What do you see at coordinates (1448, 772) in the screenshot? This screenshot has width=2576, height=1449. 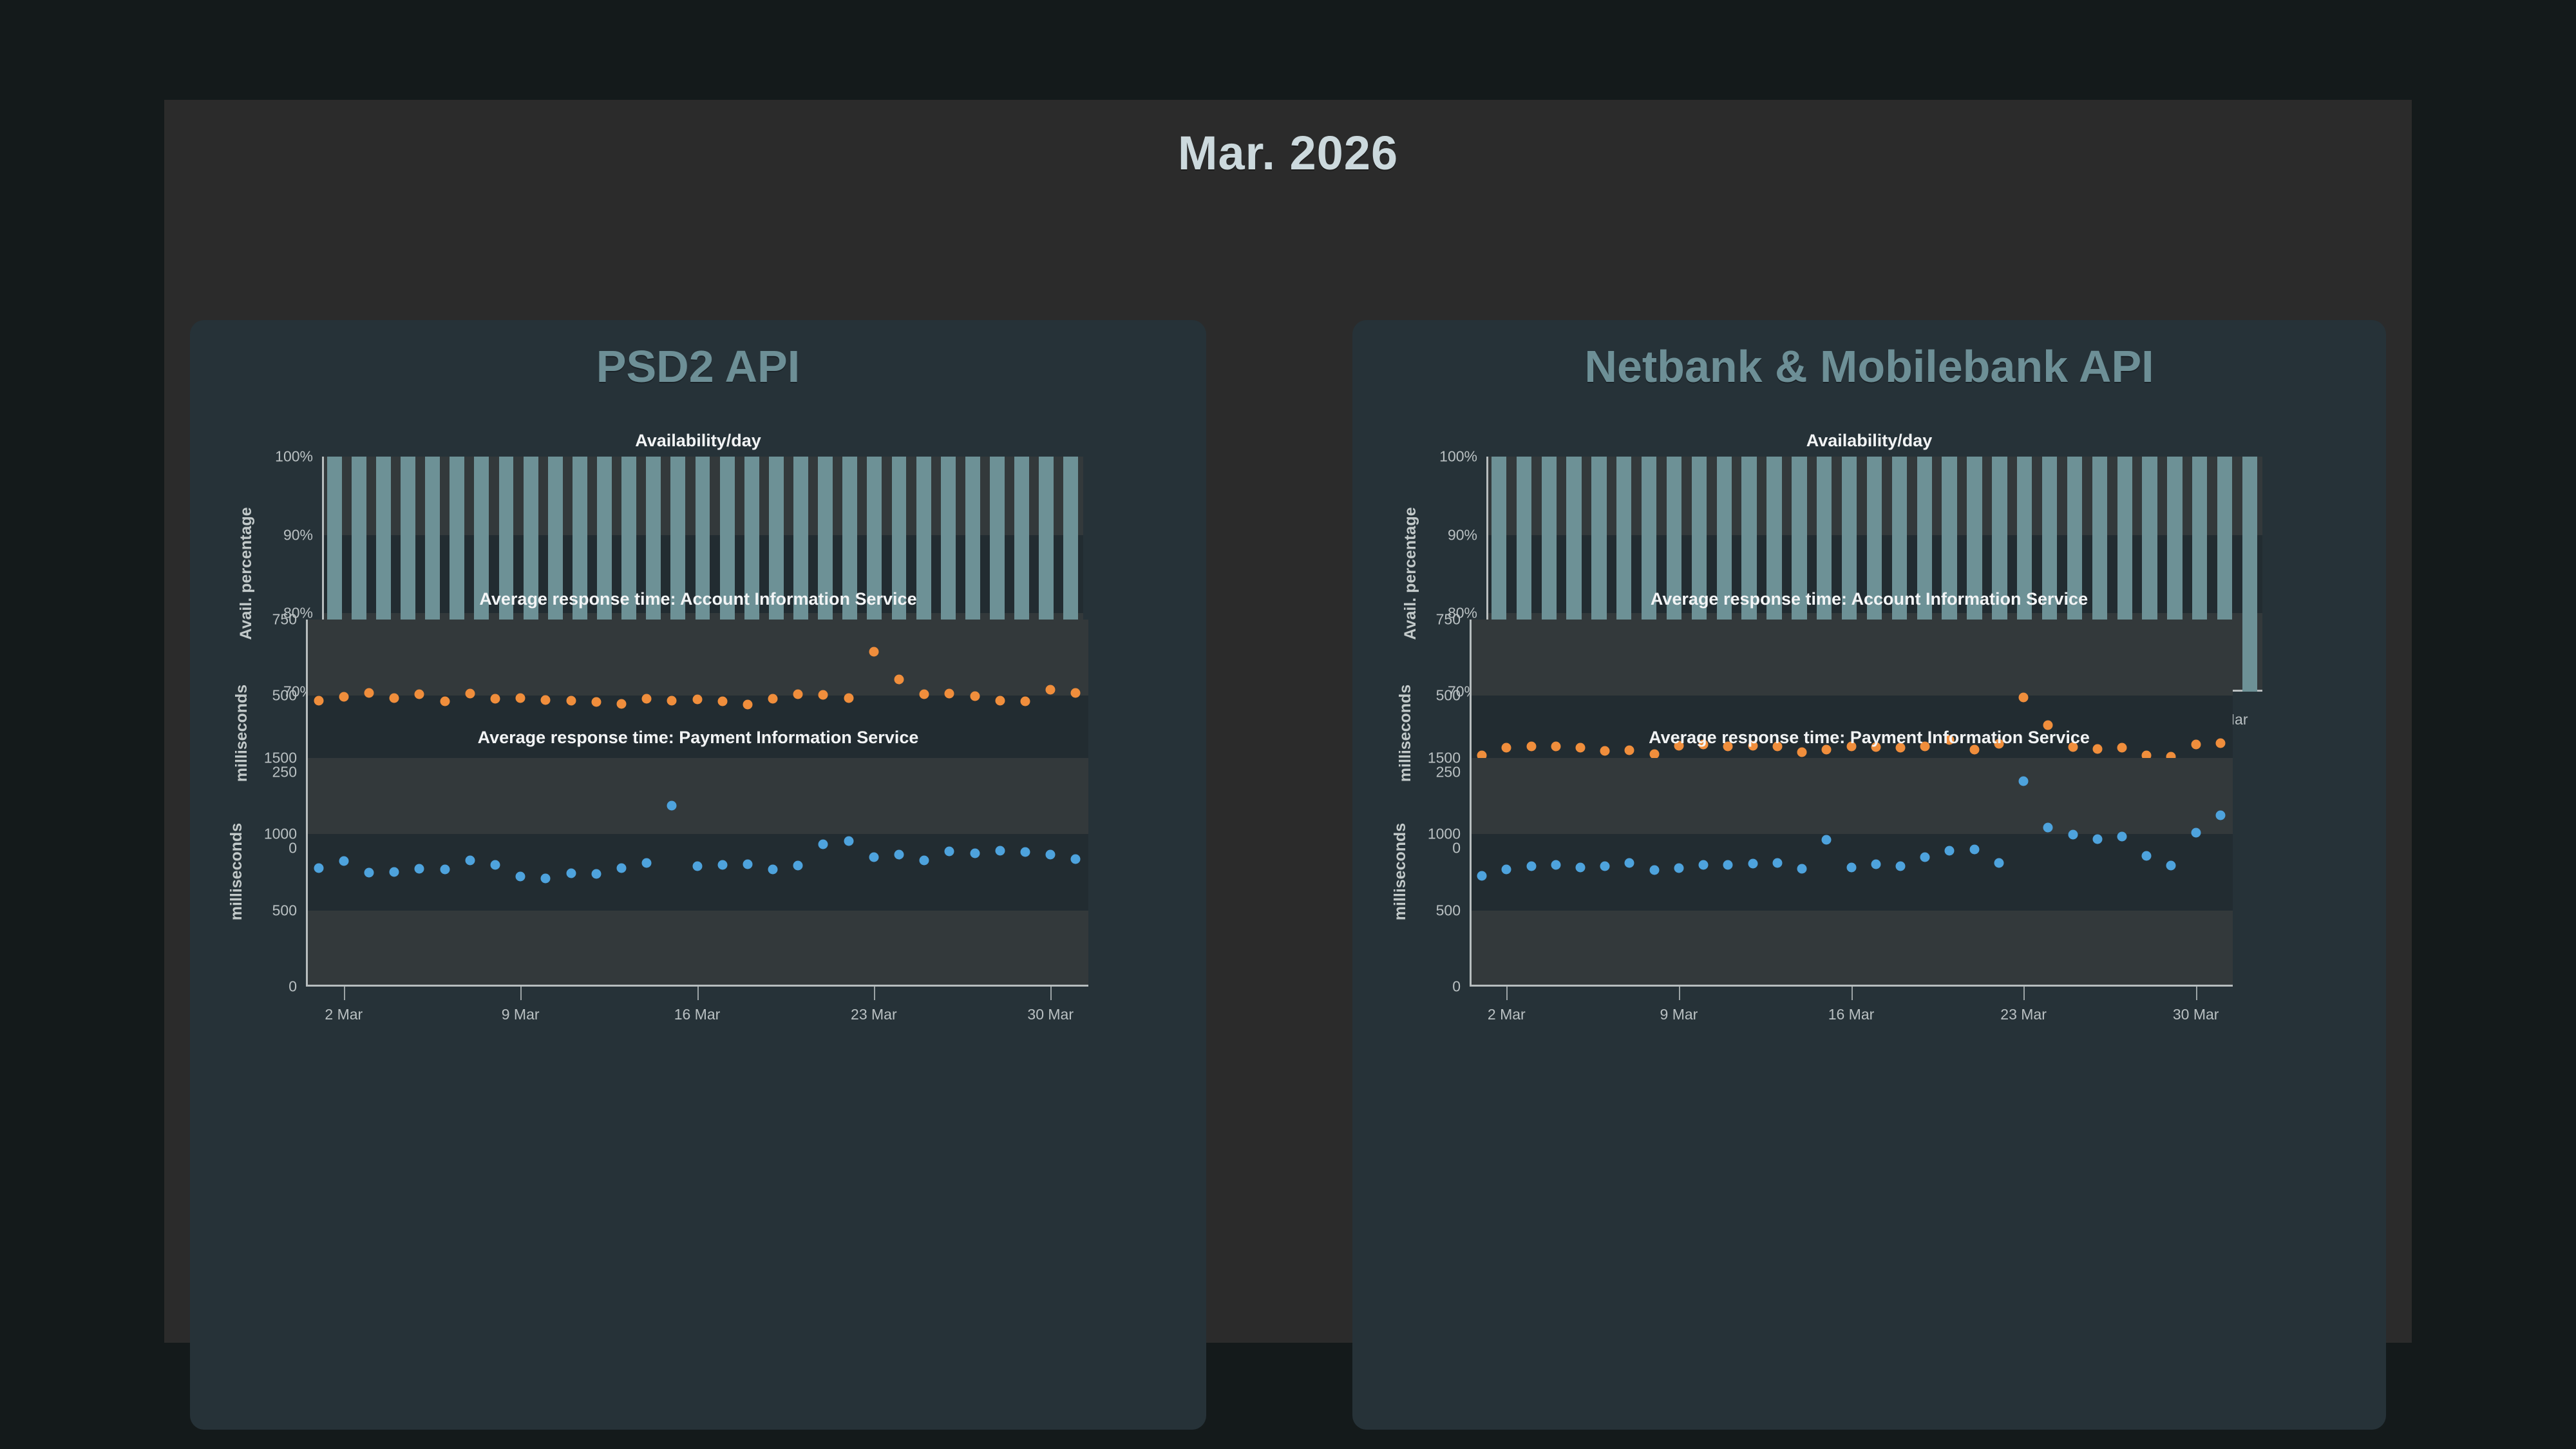 I see `netbank-ais-y-tick-label: 250` at bounding box center [1448, 772].